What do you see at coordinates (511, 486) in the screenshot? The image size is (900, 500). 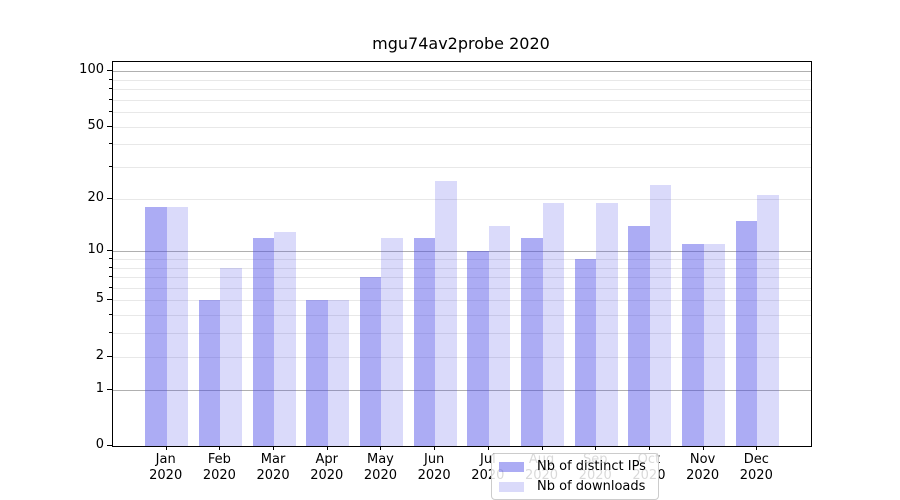 I see `legend-swatch-downloads` at bounding box center [511, 486].